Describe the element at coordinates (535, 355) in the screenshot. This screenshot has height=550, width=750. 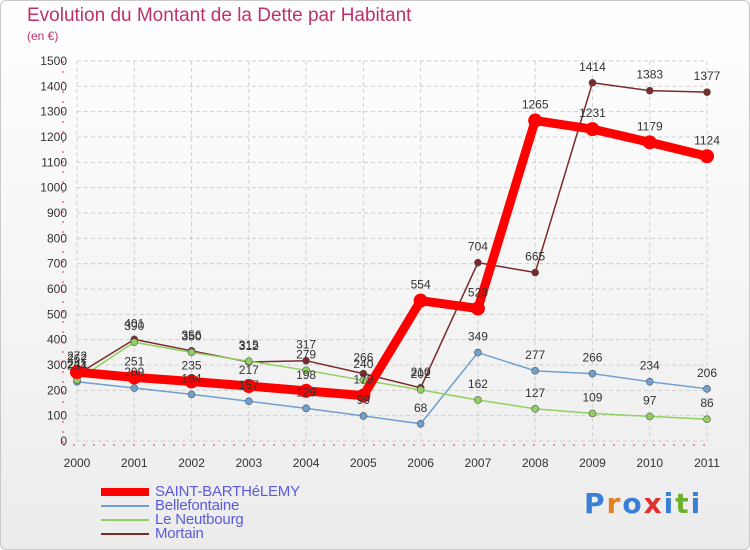
I see `data-label: 277` at that location.